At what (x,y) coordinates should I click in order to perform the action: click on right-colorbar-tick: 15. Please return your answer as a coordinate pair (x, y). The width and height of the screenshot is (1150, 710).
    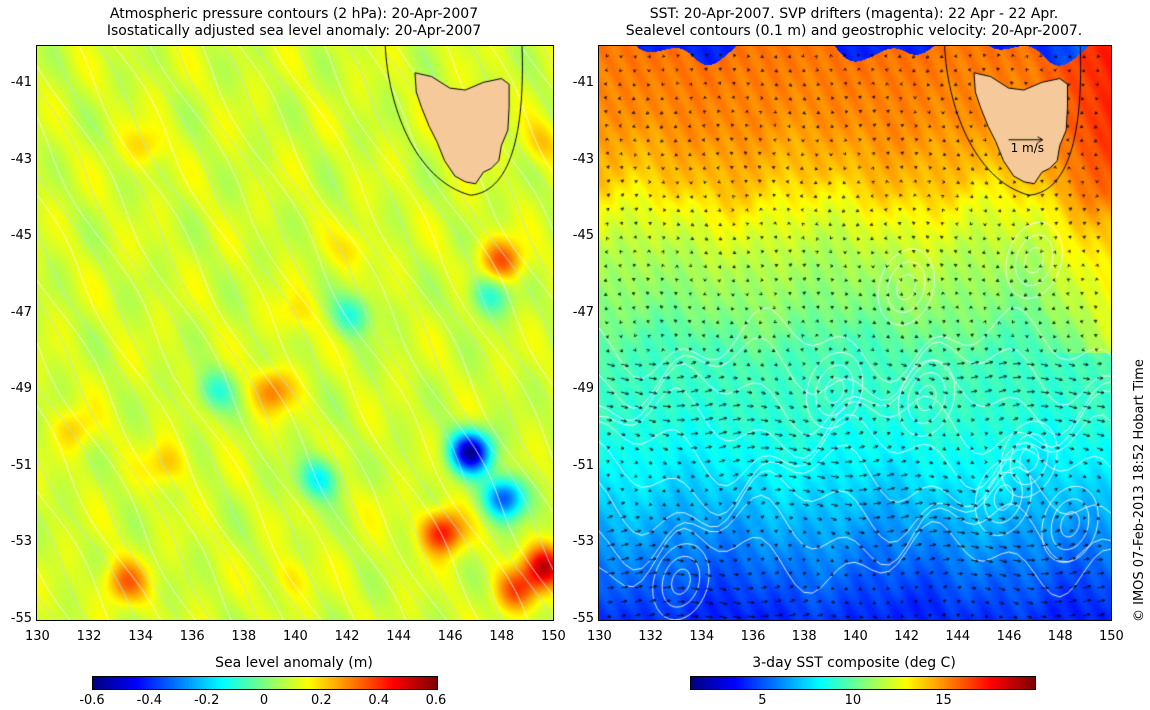
    Looking at the image, I should click on (943, 700).